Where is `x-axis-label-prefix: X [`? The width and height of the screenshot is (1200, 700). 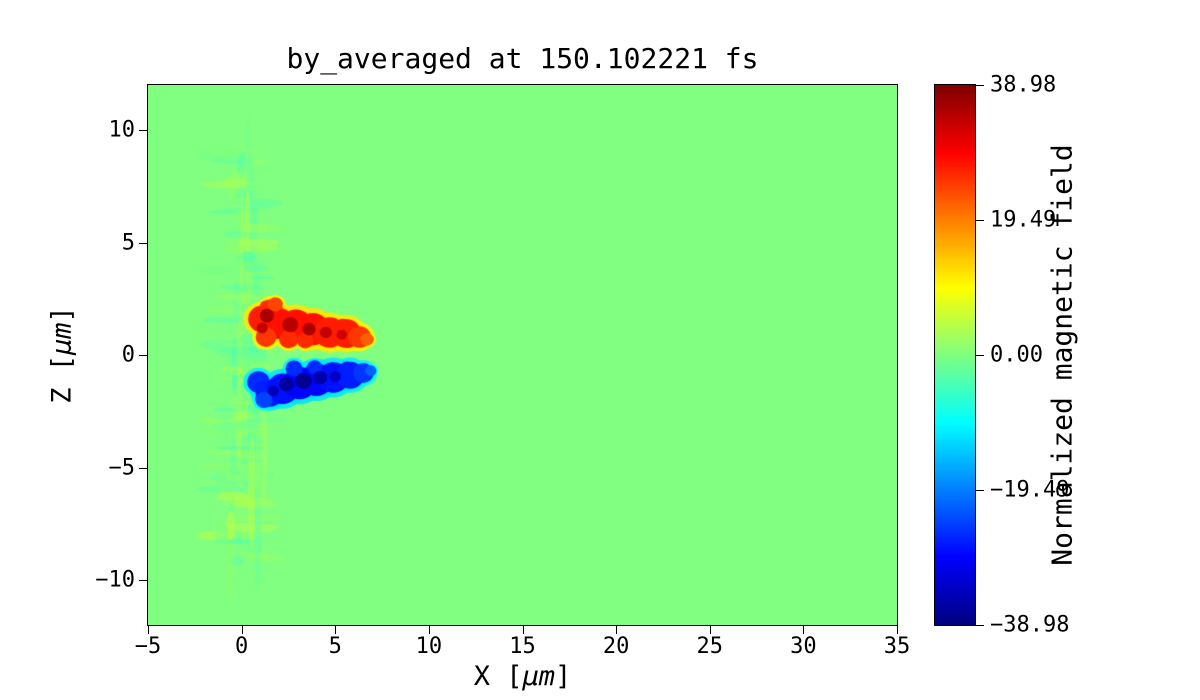
x-axis-label-prefix: X [ is located at coordinates (498, 676).